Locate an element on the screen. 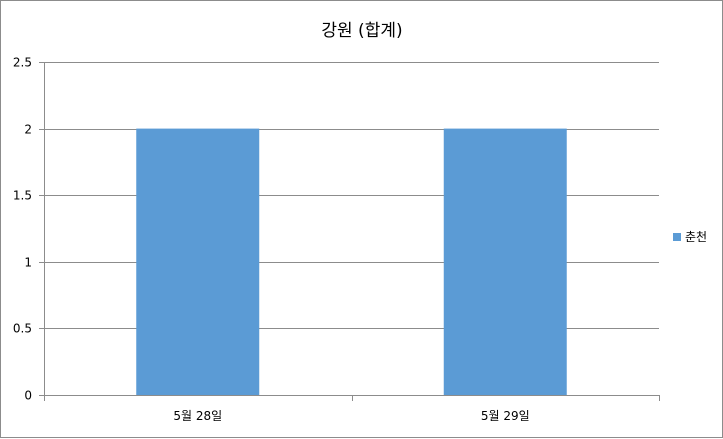 Image resolution: width=723 pixels, height=439 pixels. y-tick-label: 0 is located at coordinates (28, 396).